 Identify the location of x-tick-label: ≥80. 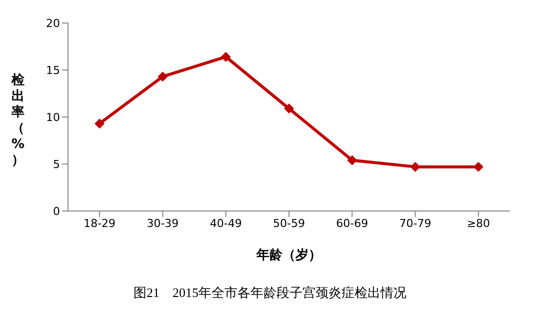
(478, 223).